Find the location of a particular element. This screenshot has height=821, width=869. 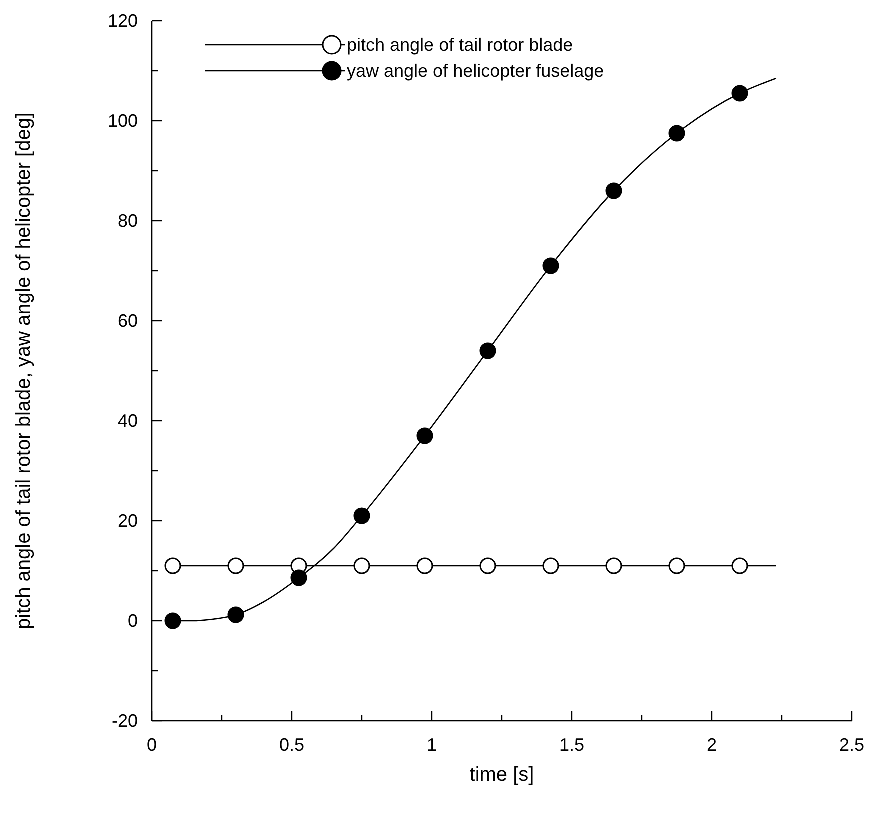

y-tick-label: 80 is located at coordinates (128, 221).